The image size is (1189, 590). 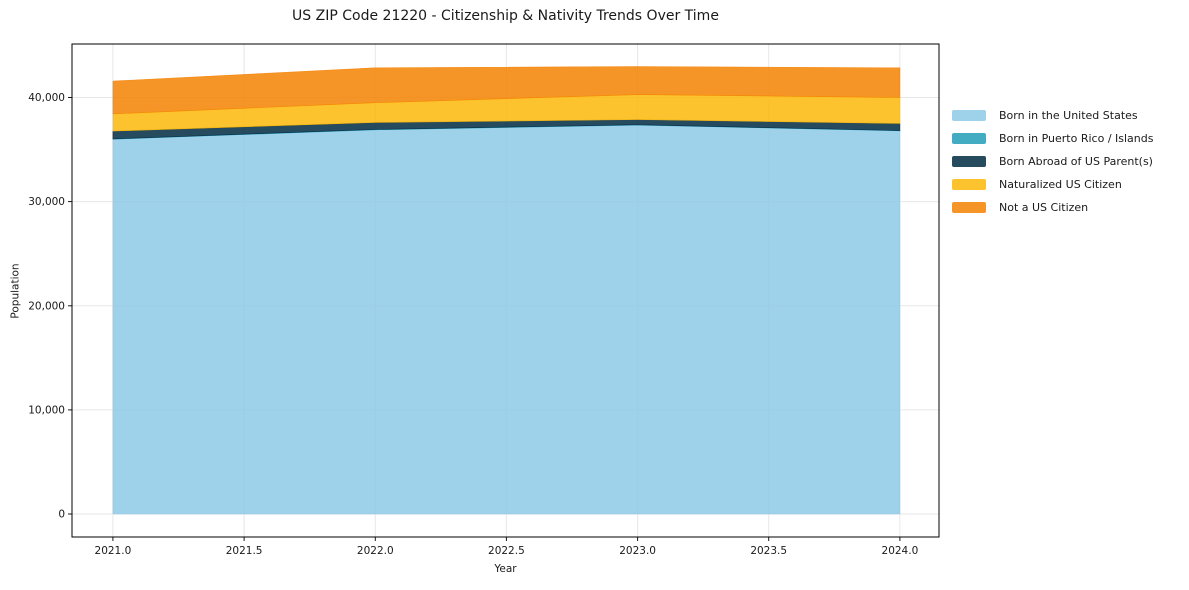 I want to click on y-tick-label: 30,000, so click(x=46, y=202).